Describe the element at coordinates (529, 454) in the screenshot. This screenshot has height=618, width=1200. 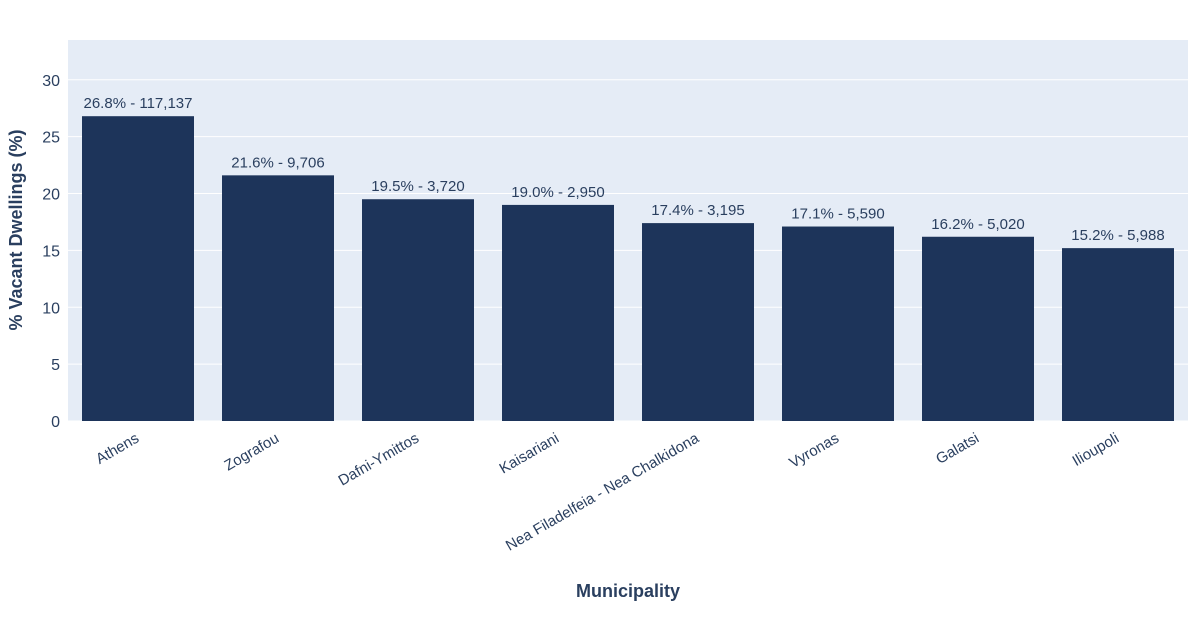
I see `x-tick-label: Kaisariani` at that location.